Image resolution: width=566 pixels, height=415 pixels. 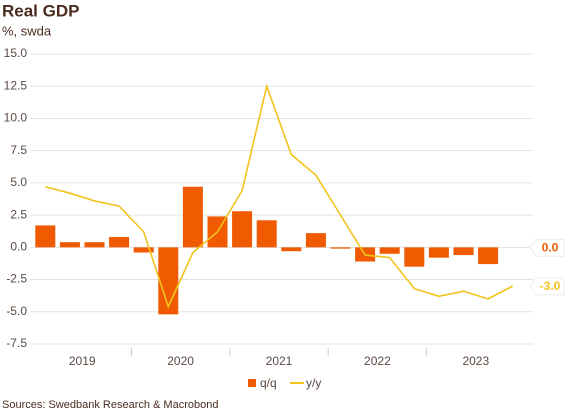 What do you see at coordinates (18, 247) in the screenshot?
I see `y-tick-label: 0.0` at bounding box center [18, 247].